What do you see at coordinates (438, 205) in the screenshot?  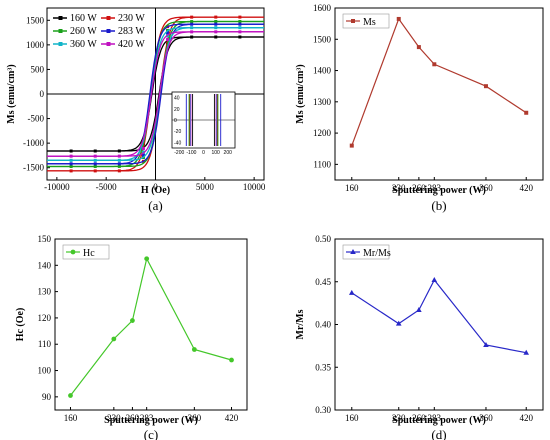 I see `panel-label-b: (b)` at bounding box center [438, 205].